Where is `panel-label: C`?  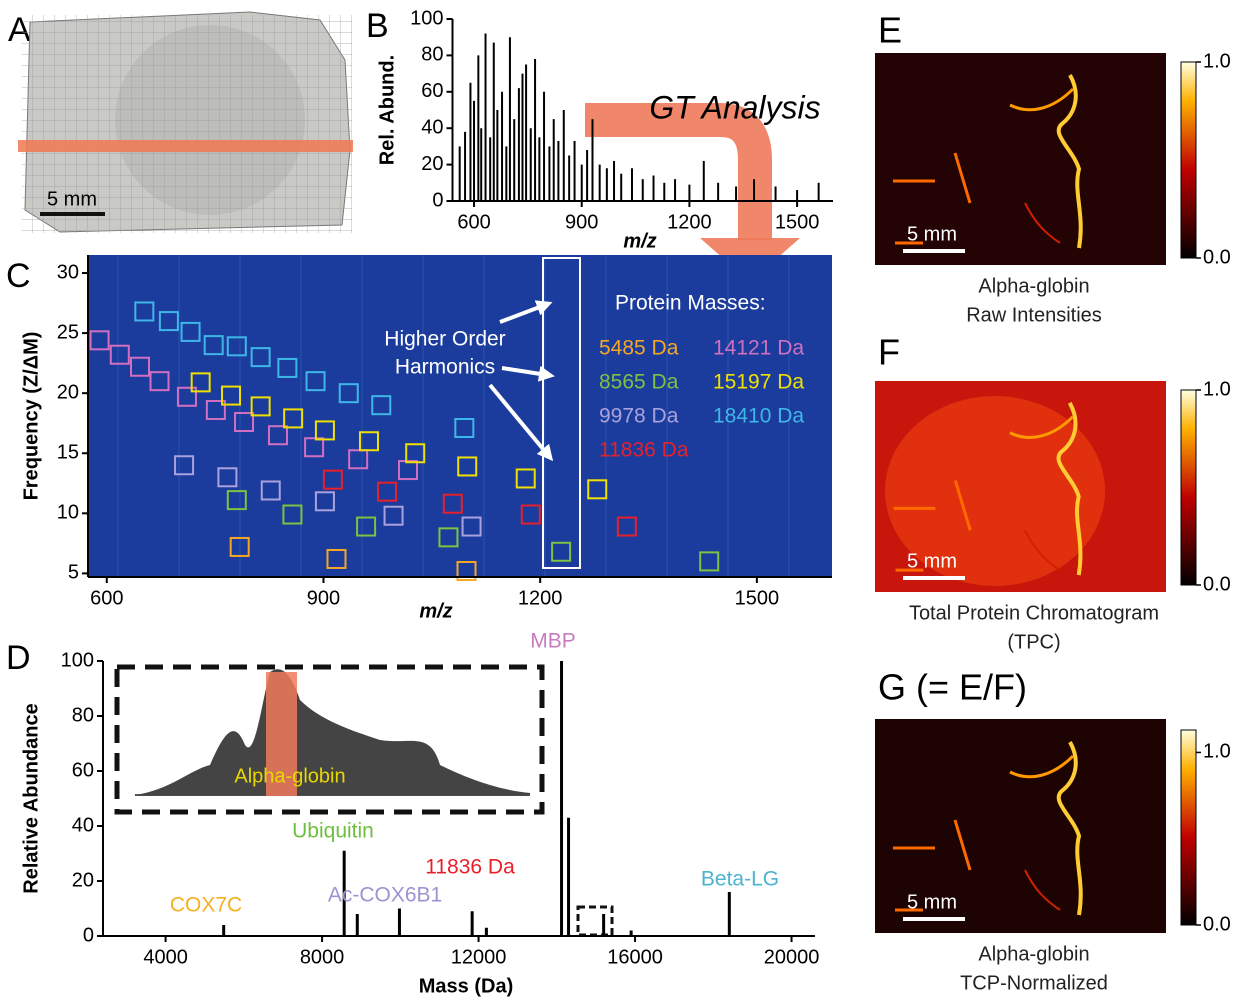
panel-label: C is located at coordinates (18, 276).